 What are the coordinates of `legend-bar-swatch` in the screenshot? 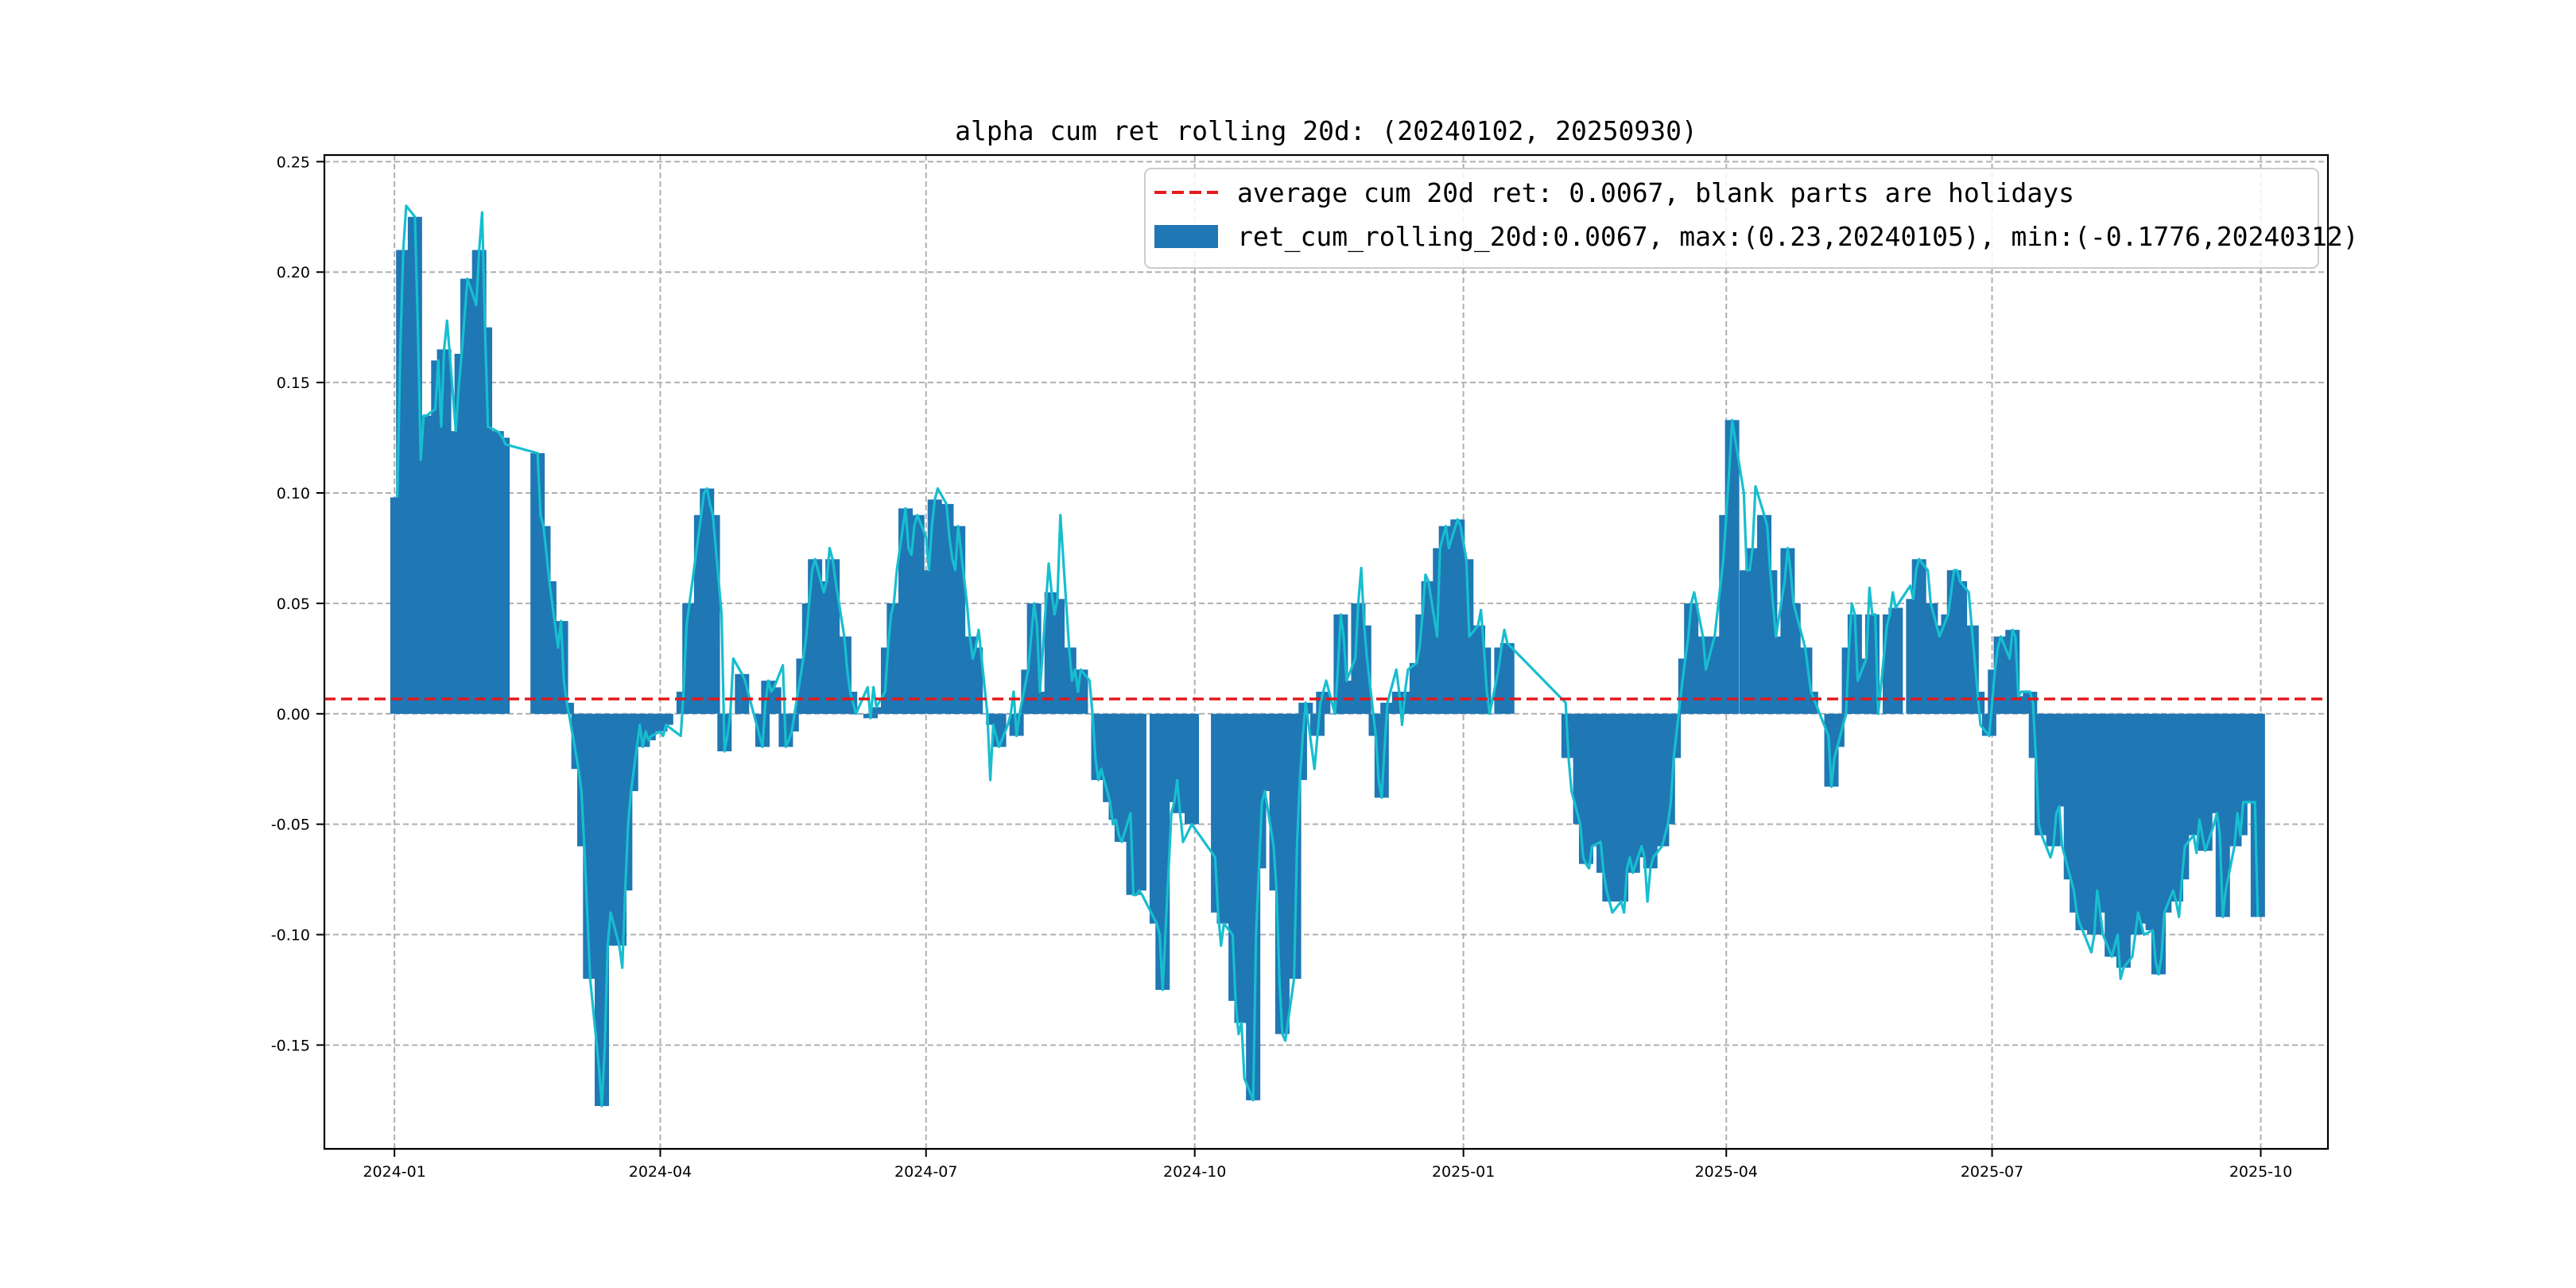 It's located at (1186, 237).